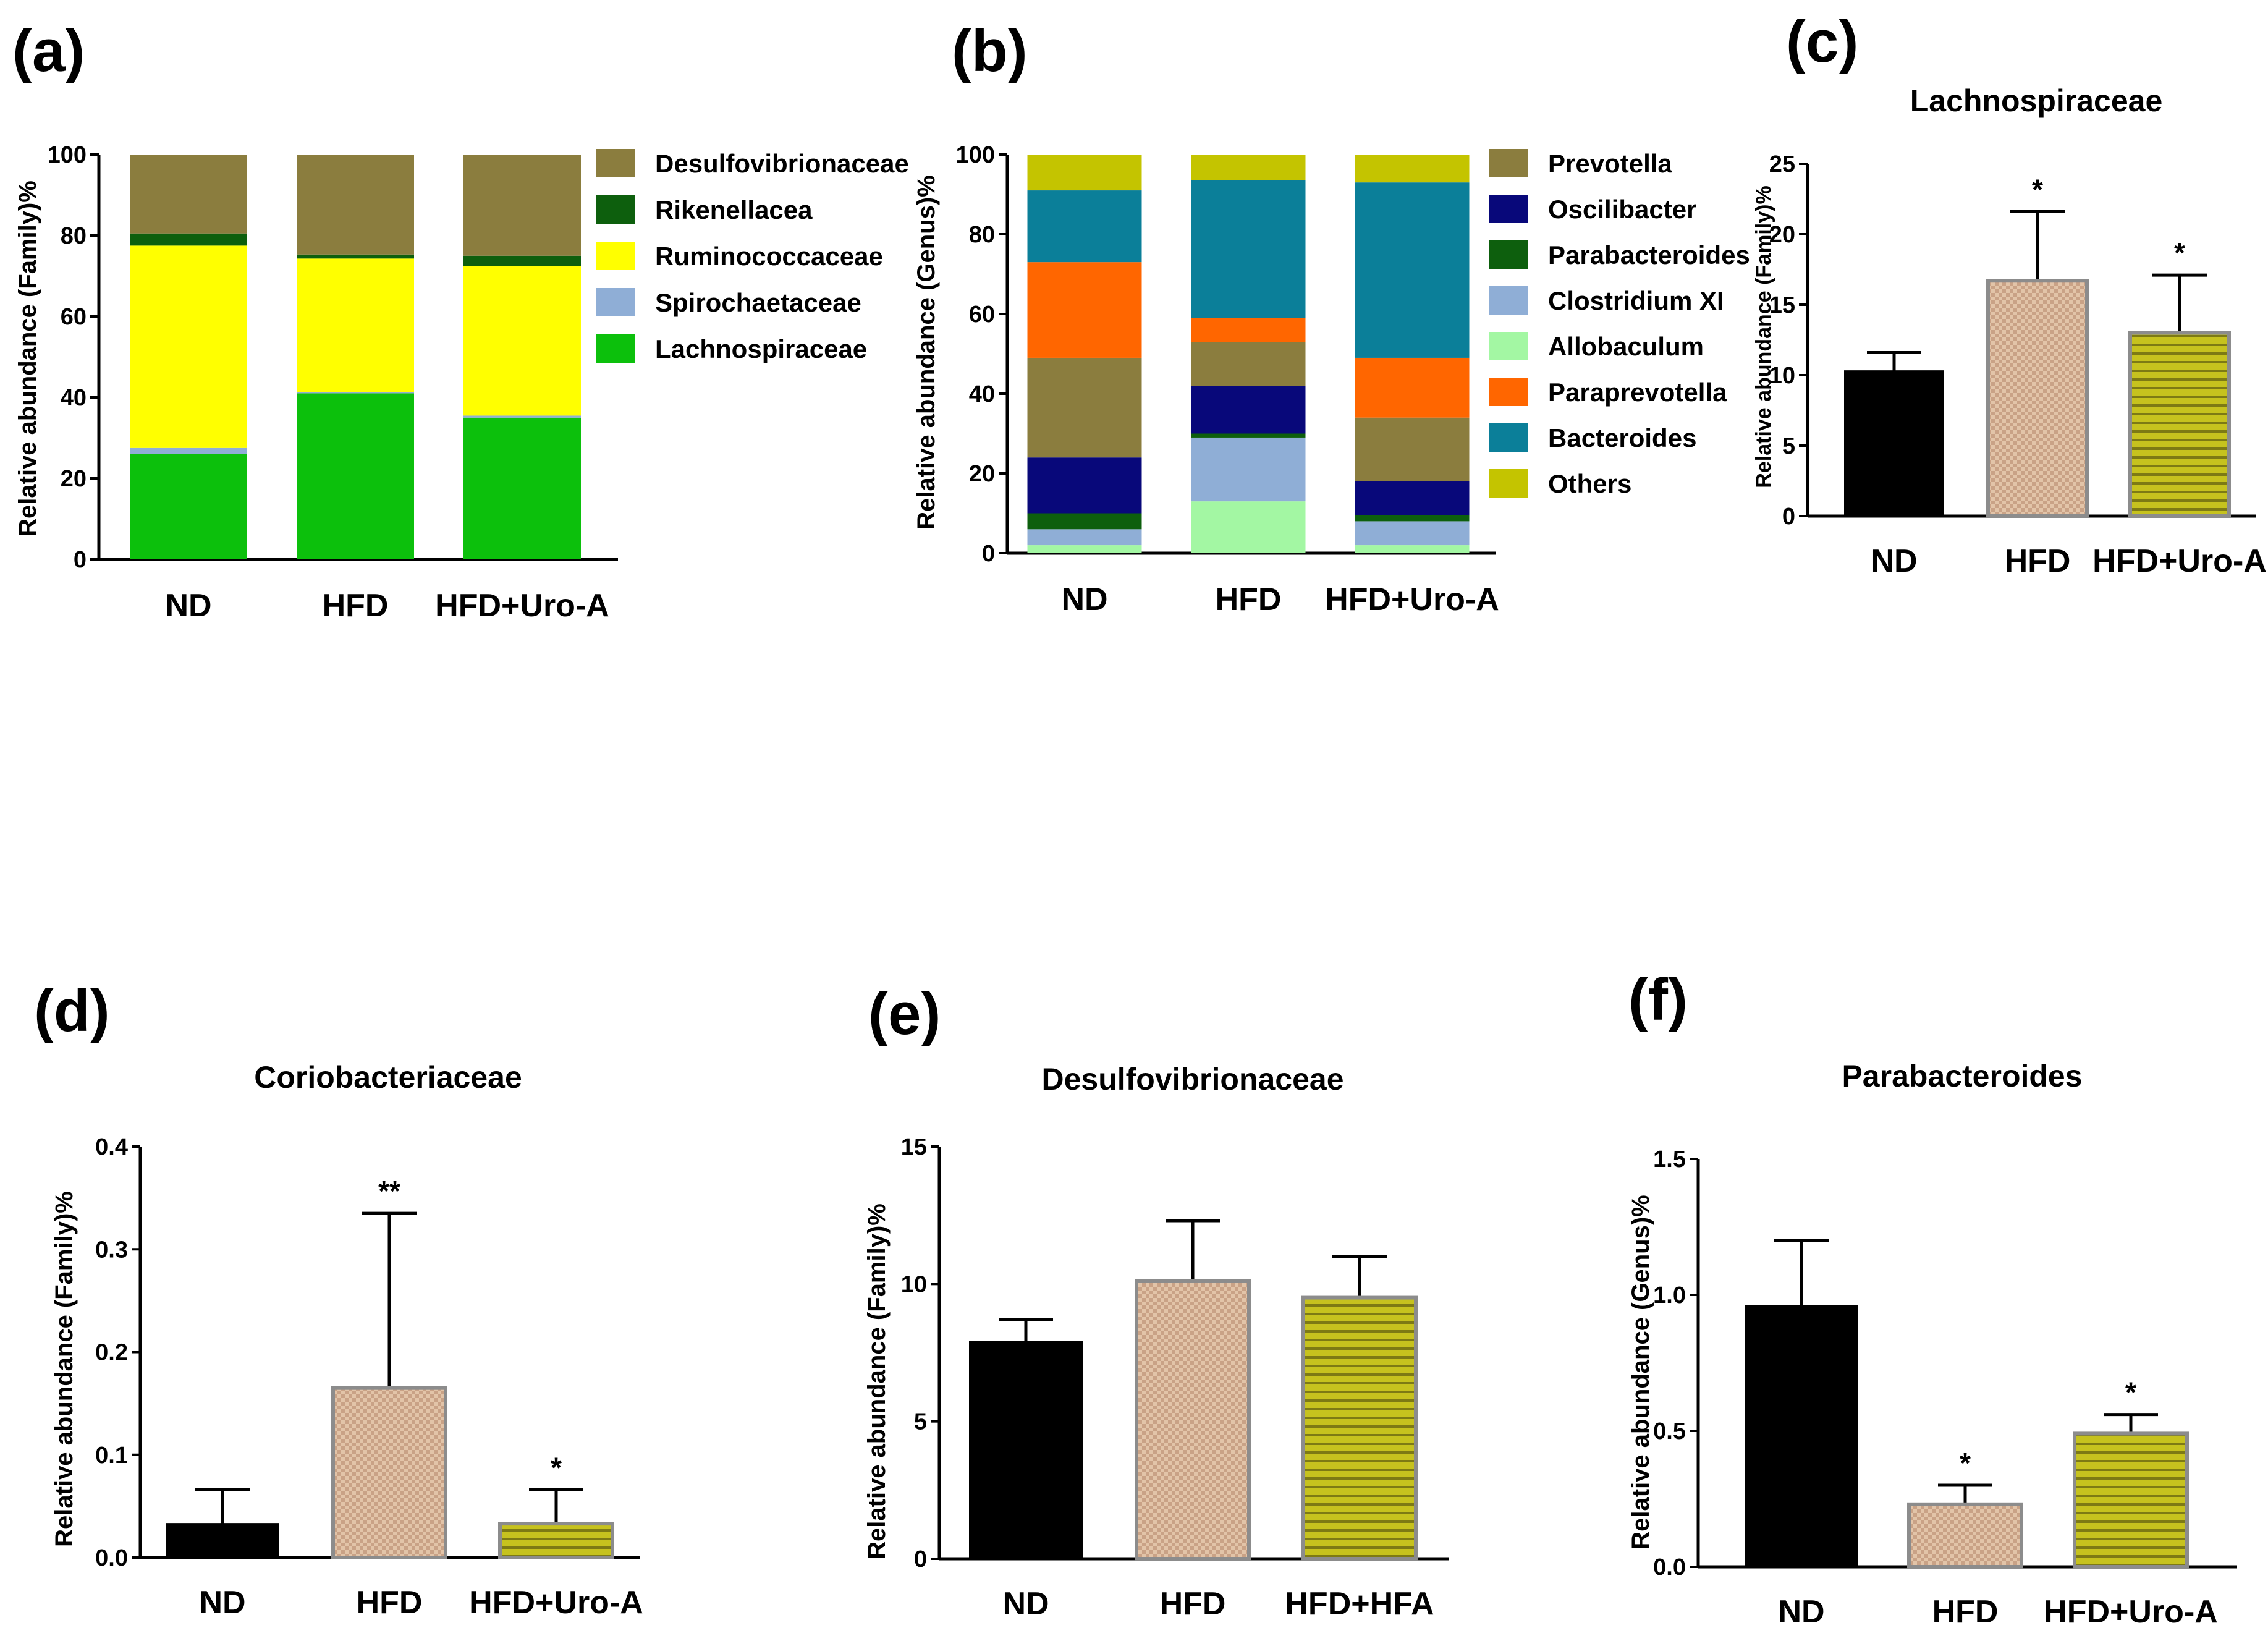  What do you see at coordinates (1669, 1567) in the screenshot?
I see `panel-f-ytick-label: 0.0` at bounding box center [1669, 1567].